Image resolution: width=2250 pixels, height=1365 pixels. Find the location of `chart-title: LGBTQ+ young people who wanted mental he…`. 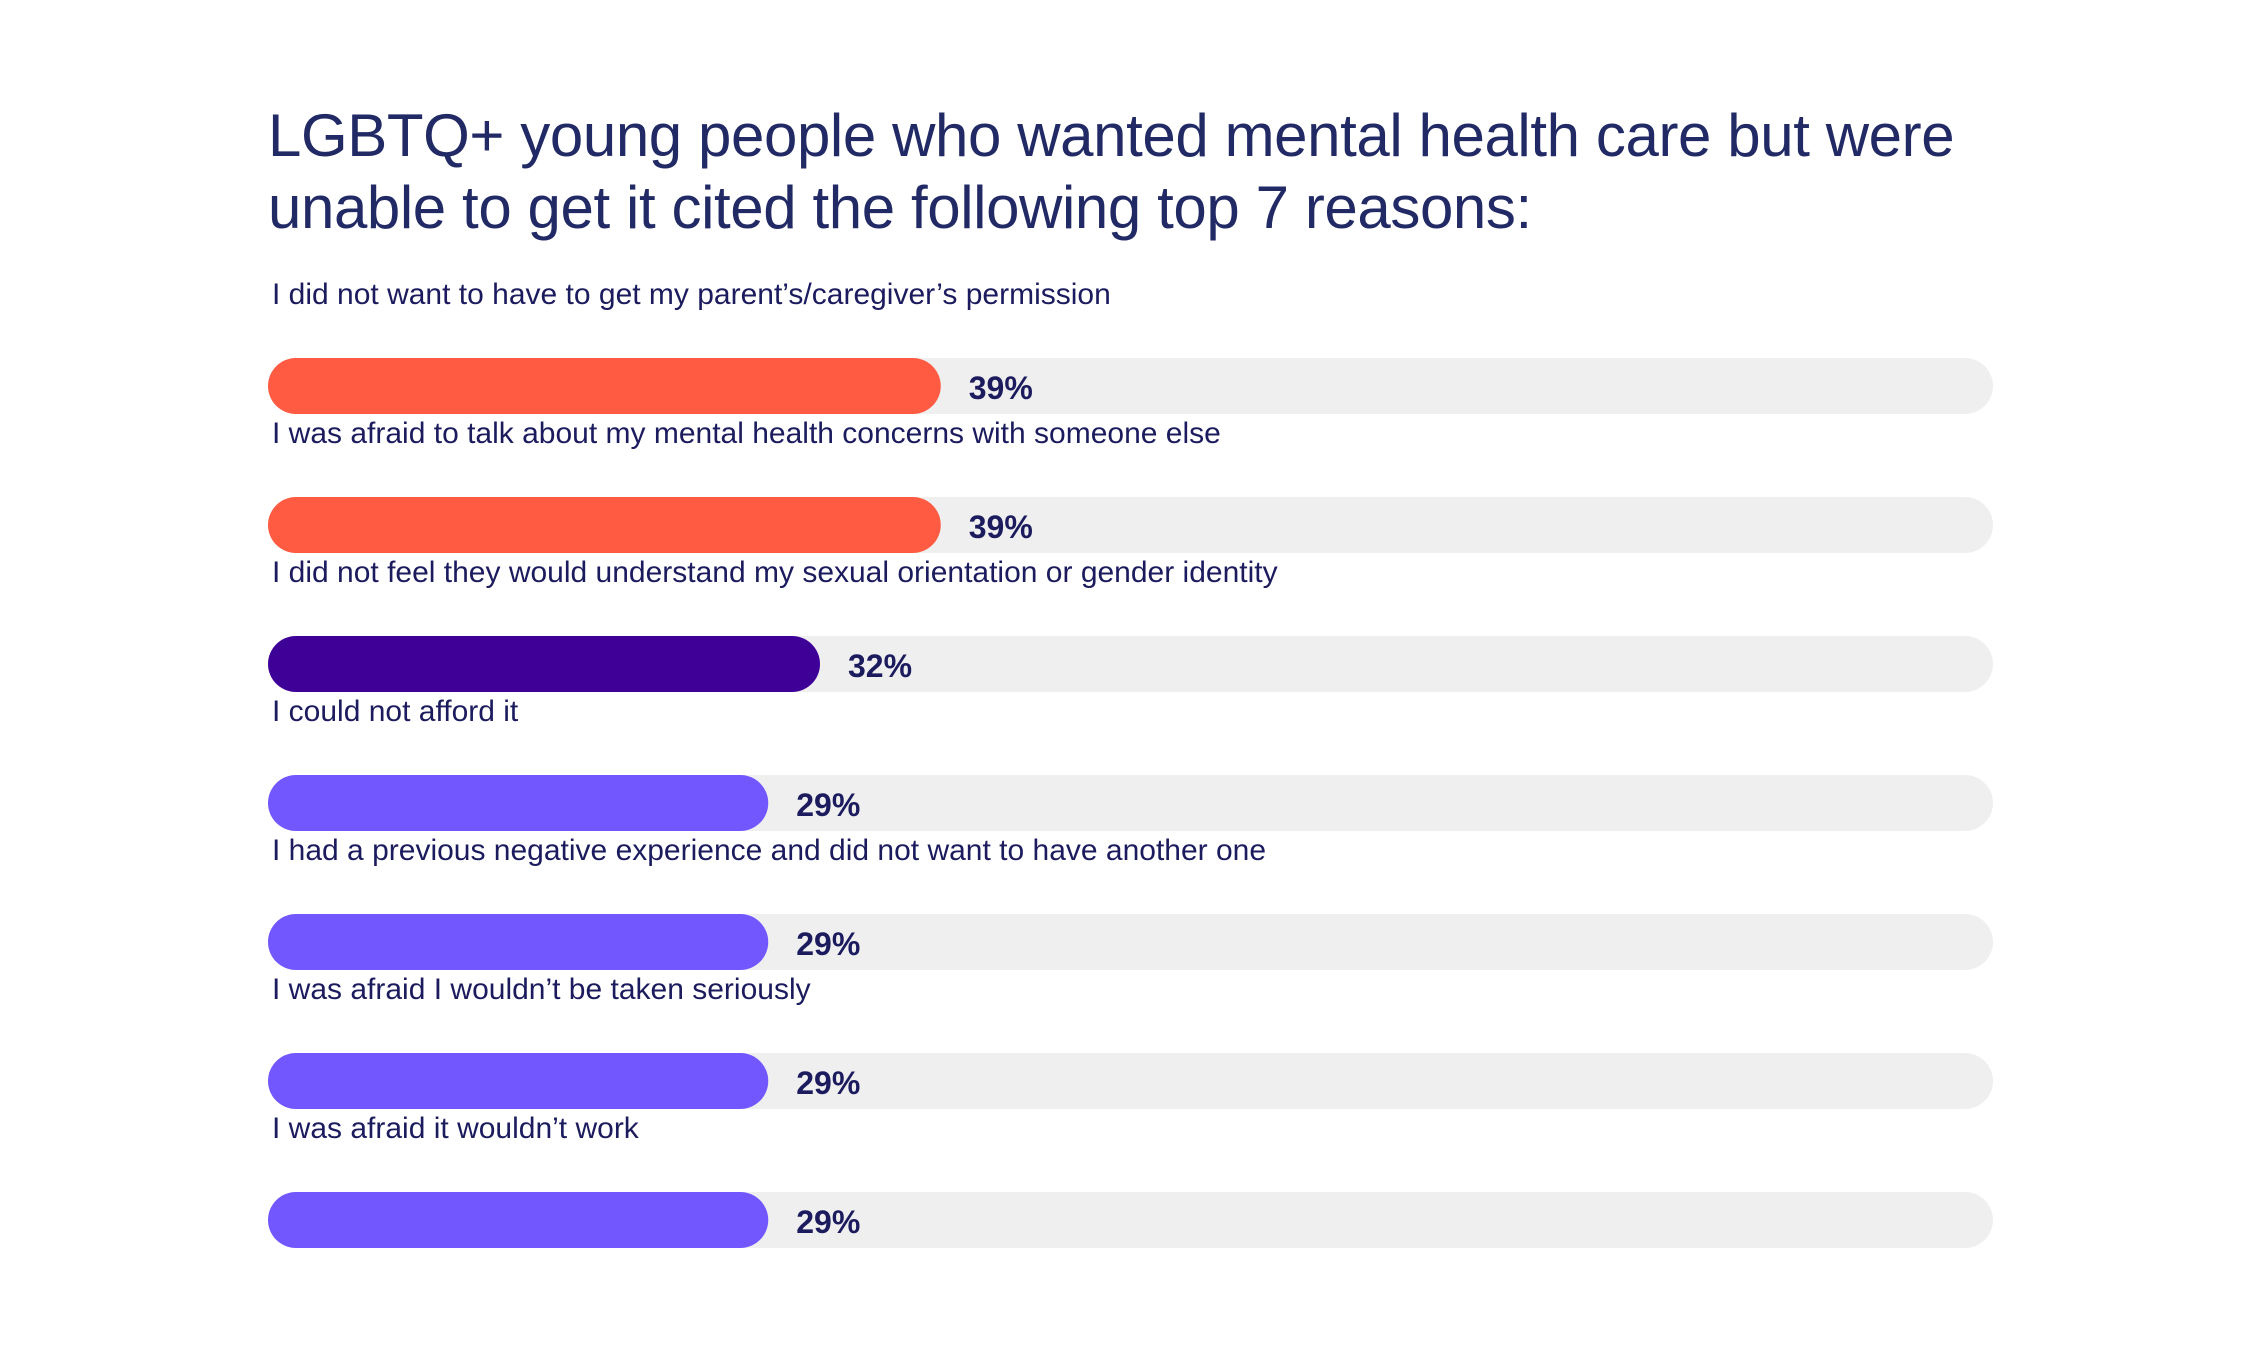

chart-title: LGBTQ+ young people who wanted mental he… is located at coordinates (1148, 172).